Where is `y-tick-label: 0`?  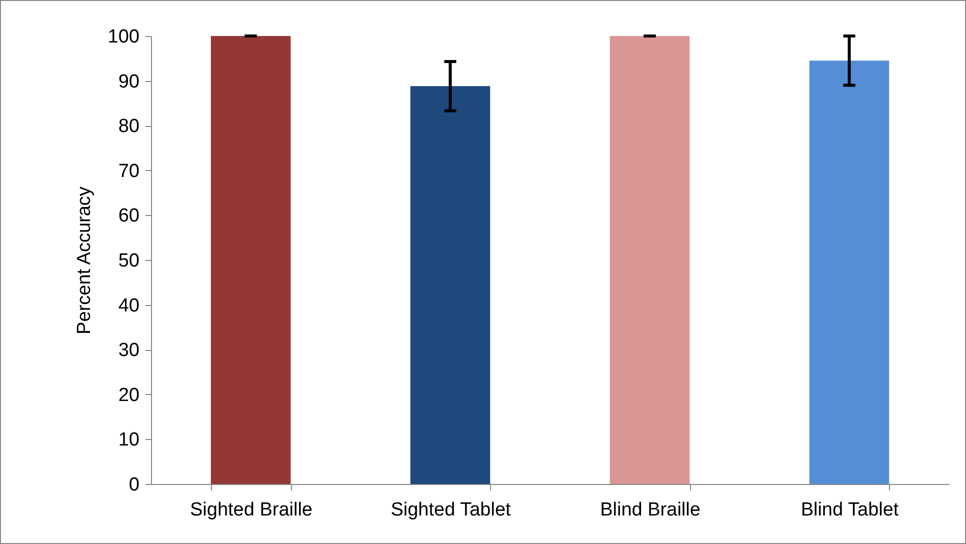
y-tick-label: 0 is located at coordinates (134, 485).